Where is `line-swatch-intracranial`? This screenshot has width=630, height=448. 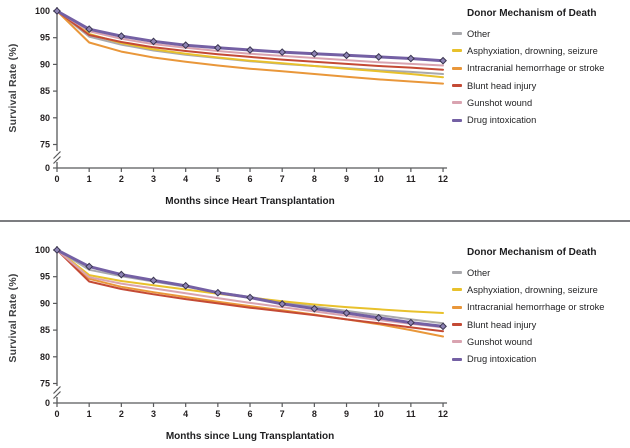 line-swatch-intracranial is located at coordinates (457, 68).